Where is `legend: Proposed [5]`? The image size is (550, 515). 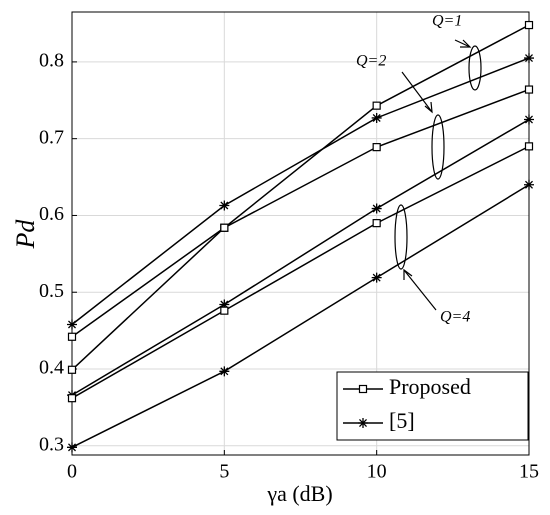
legend: Proposed [5] is located at coordinates (432, 406).